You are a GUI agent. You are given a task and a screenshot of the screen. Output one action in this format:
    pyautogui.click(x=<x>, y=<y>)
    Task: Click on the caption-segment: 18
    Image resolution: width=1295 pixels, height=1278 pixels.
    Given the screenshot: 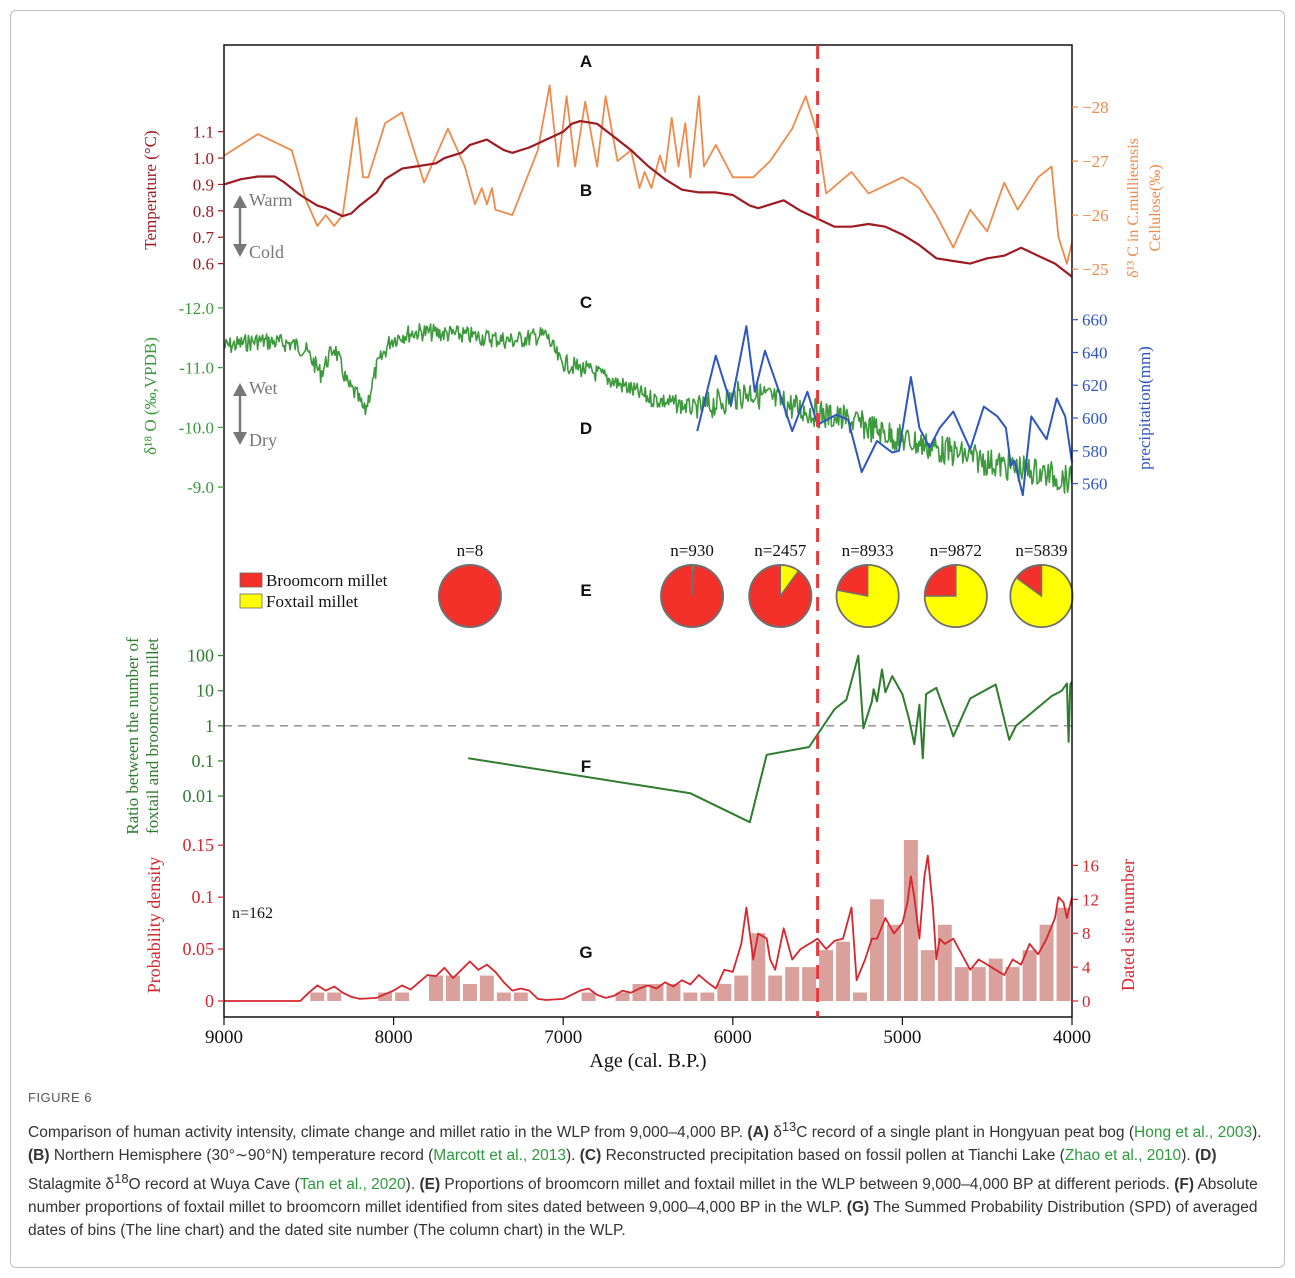 What is the action you would take?
    pyautogui.click(x=121, y=1179)
    